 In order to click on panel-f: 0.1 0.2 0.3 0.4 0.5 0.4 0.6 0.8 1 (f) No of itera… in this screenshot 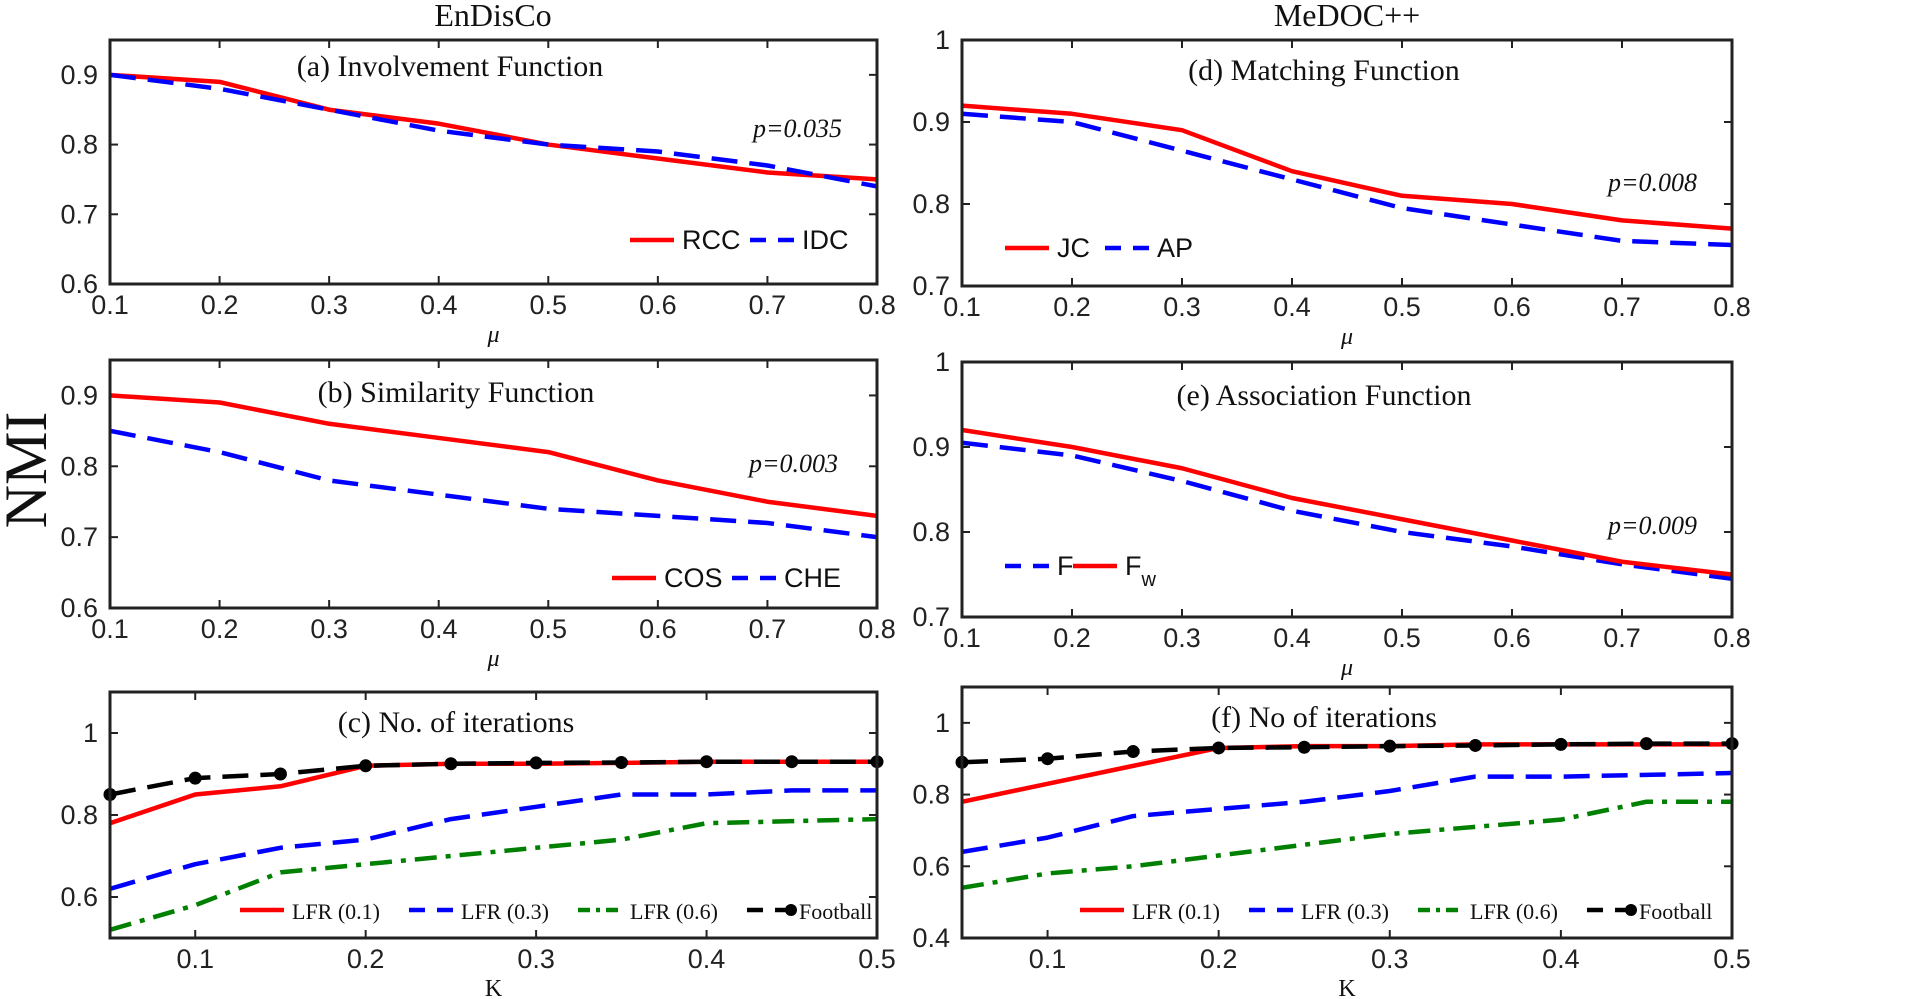, I will do `click(1331, 842)`.